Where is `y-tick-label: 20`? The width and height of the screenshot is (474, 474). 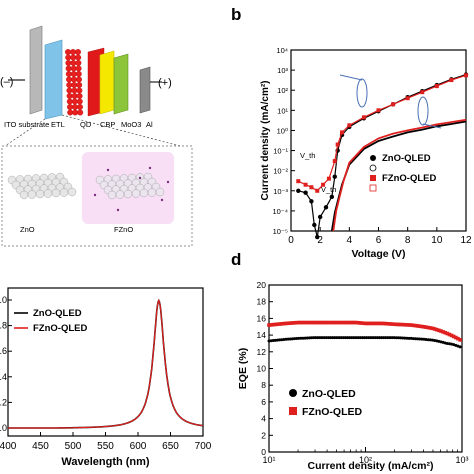
y-tick-label: 20 is located at coordinates (262, 285).